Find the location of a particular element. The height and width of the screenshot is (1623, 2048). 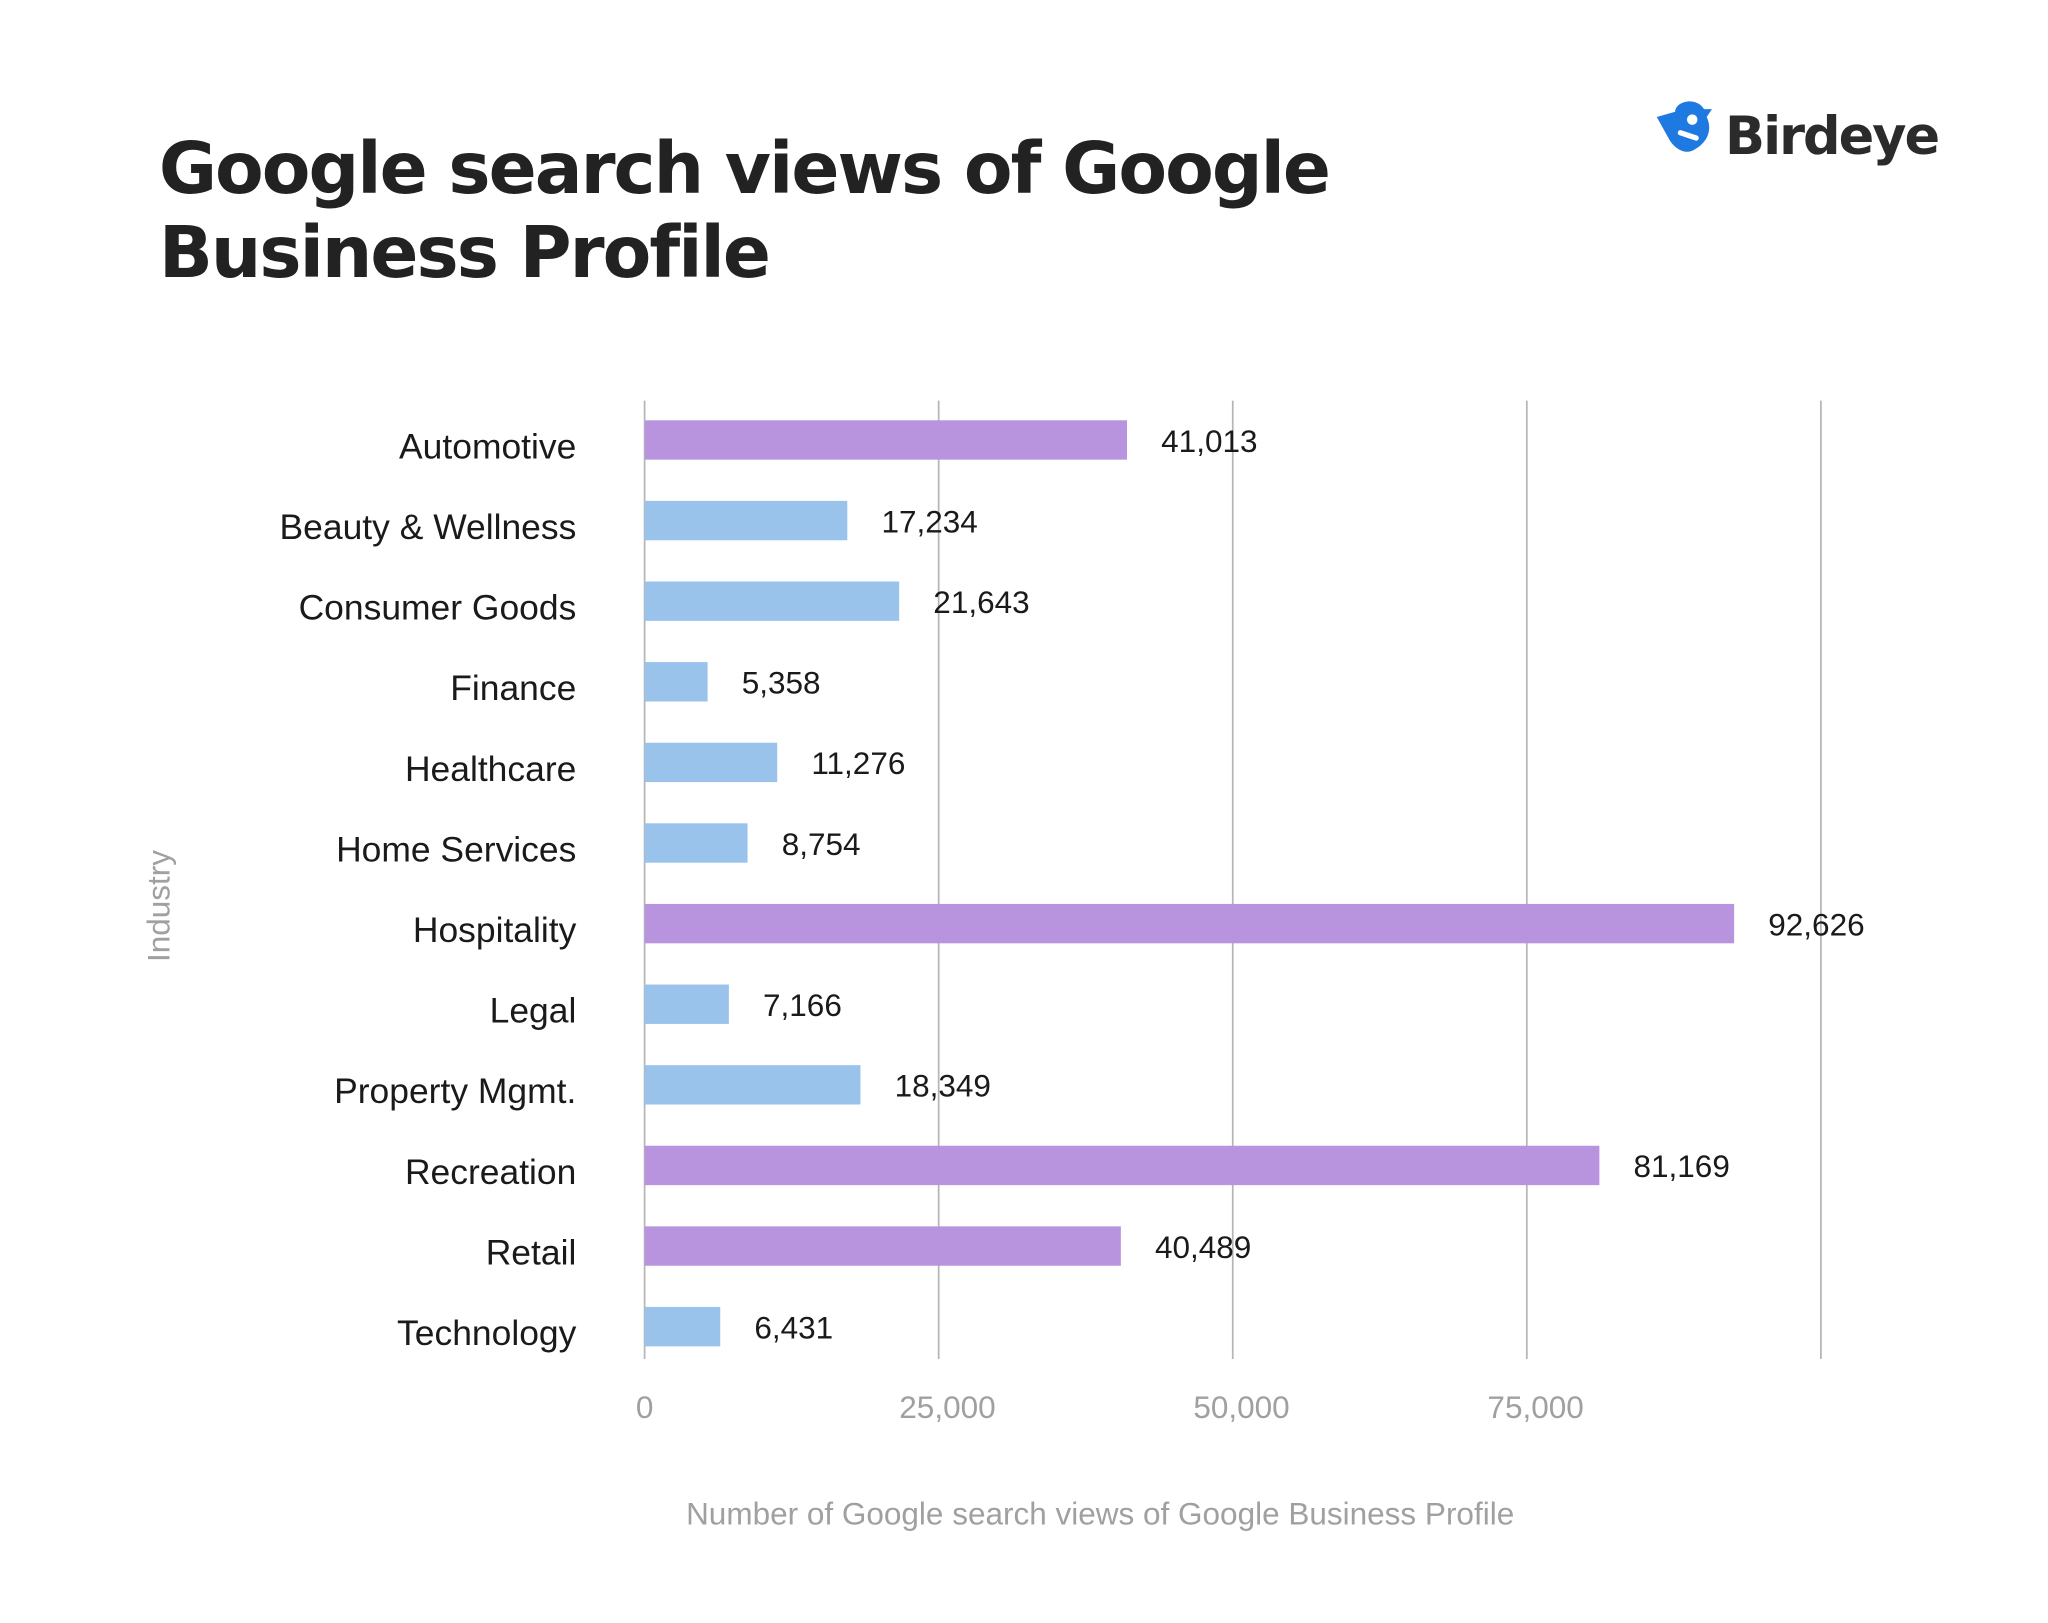

category-label: Finance is located at coordinates (513, 688).